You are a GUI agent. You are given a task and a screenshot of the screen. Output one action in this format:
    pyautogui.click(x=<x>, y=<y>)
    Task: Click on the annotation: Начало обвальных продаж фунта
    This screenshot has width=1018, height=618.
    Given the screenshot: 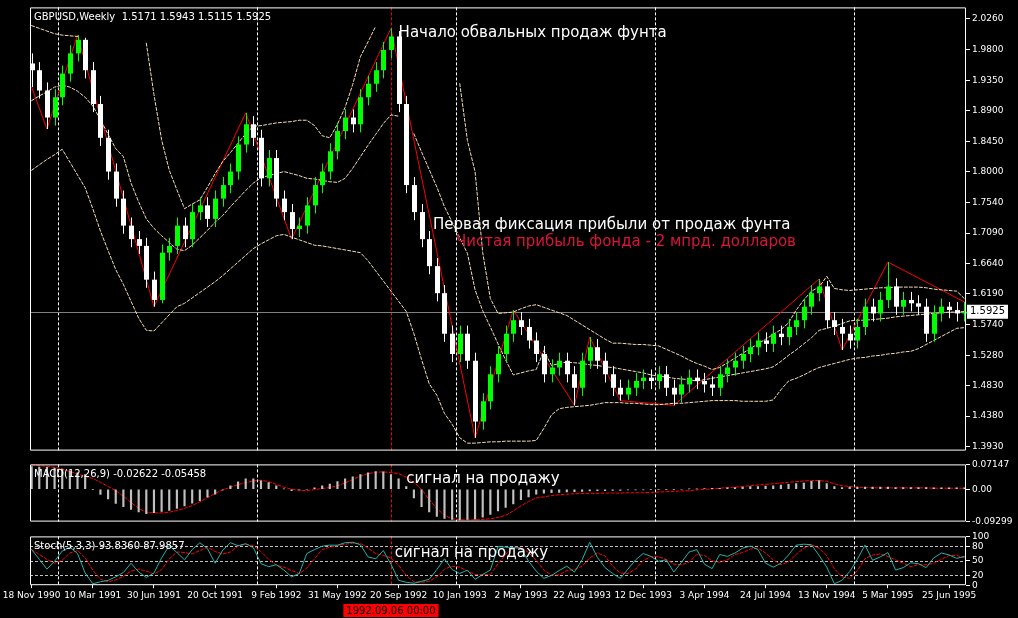 What is the action you would take?
    pyautogui.click(x=532, y=31)
    